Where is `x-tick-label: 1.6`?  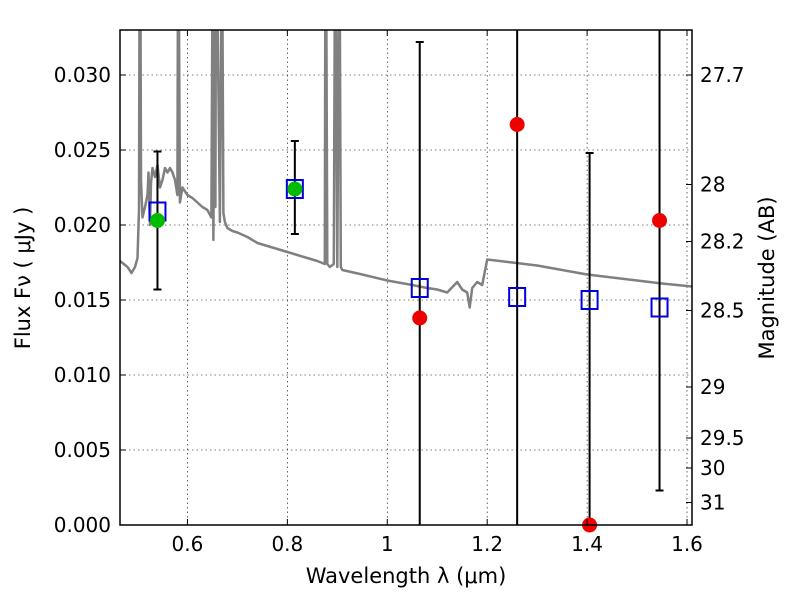
x-tick-label: 1.6 is located at coordinates (687, 544).